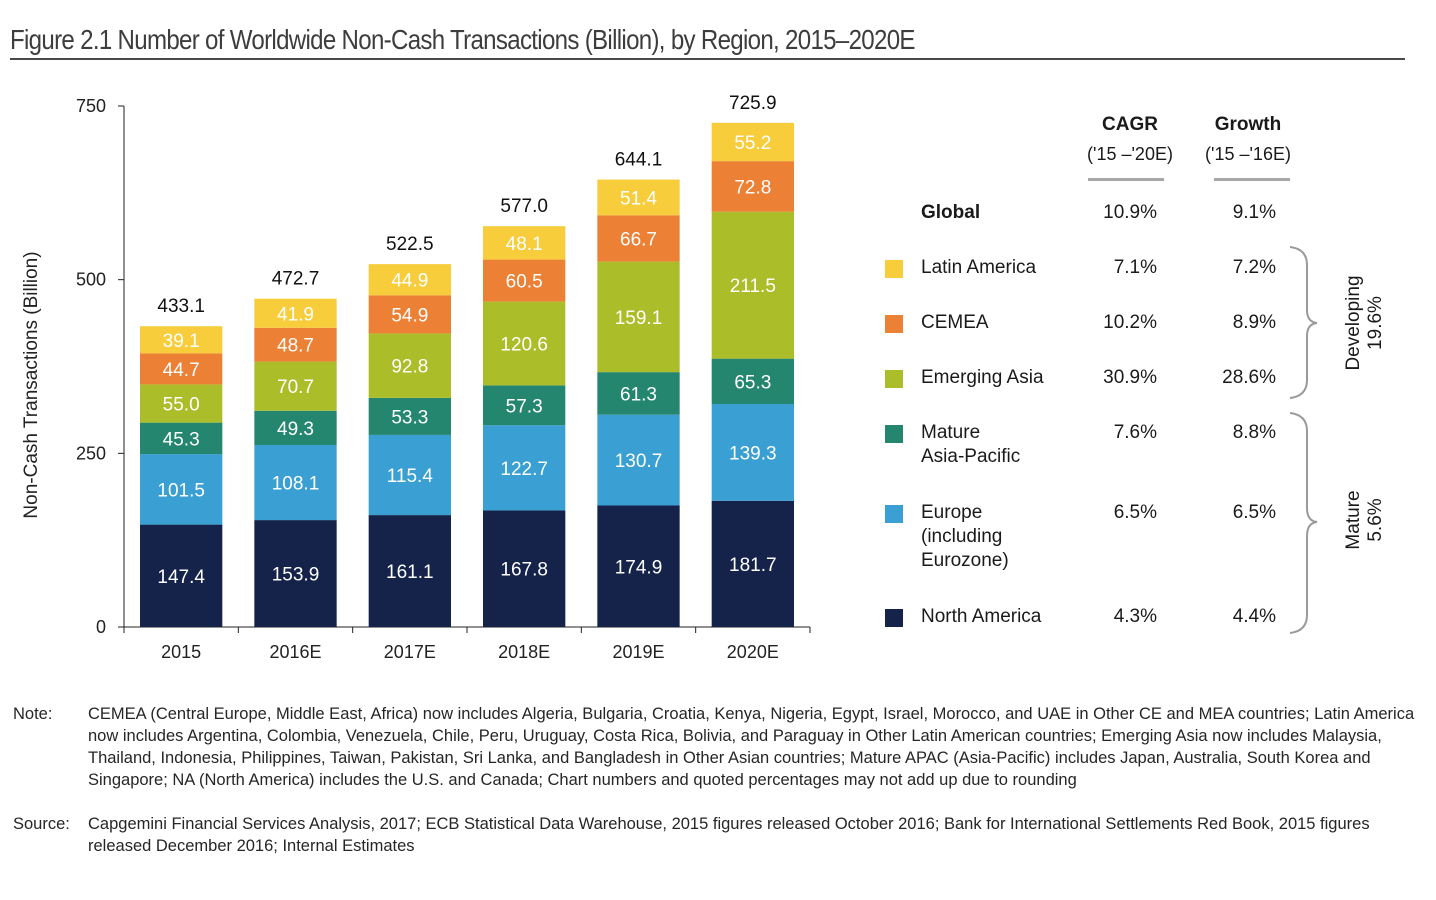 This screenshot has width=1436, height=900. Describe the element at coordinates (753, 652) in the screenshot. I see `x-tick-label: 2020E` at that location.